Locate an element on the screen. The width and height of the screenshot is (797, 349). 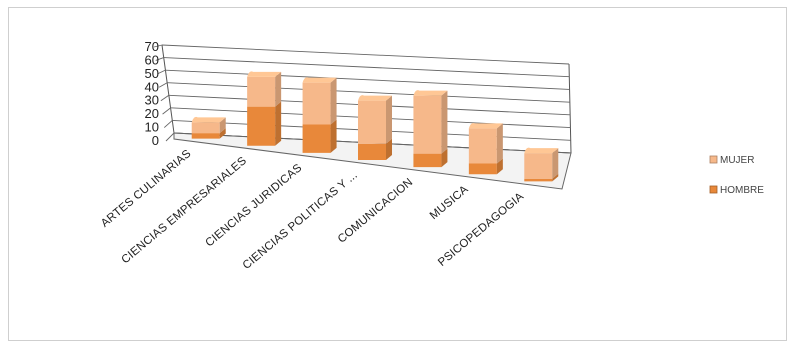
legend-item-mujer: MUJER is located at coordinates (731, 160).